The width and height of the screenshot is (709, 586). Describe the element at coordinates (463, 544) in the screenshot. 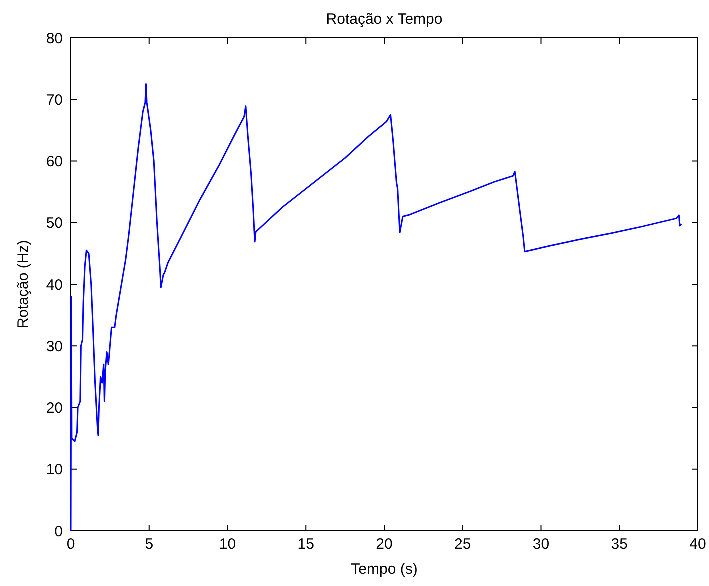

I see `x-tick-label: 25` at that location.